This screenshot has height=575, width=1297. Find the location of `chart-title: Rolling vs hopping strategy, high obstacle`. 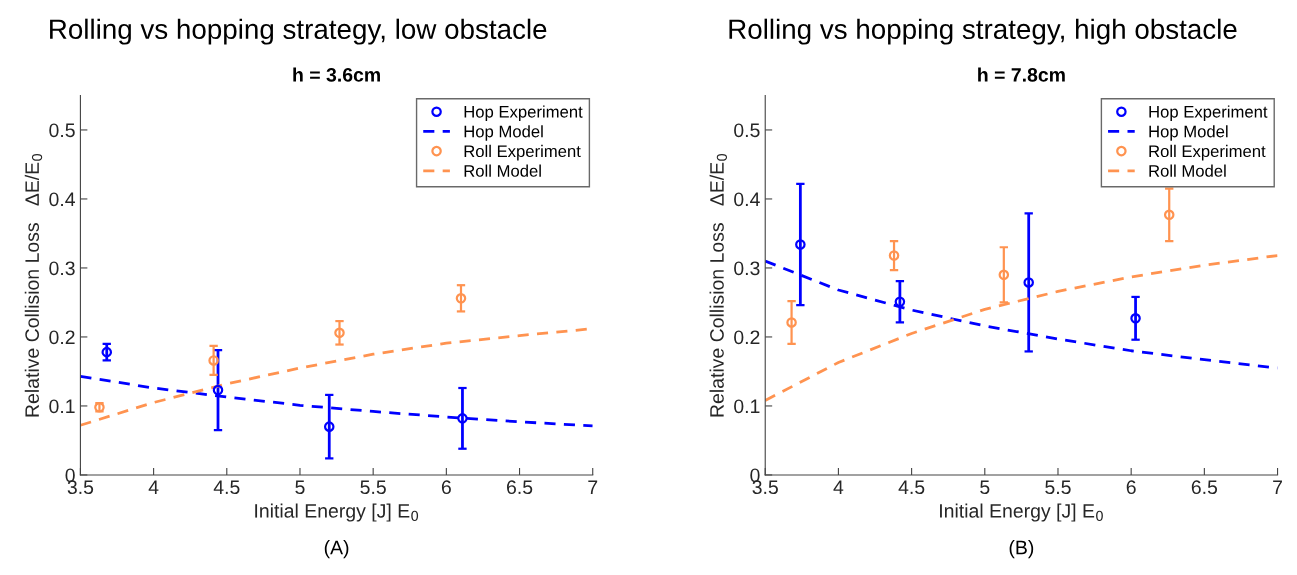

chart-title: Rolling vs hopping strategy, high obstacle is located at coordinates (983, 31).